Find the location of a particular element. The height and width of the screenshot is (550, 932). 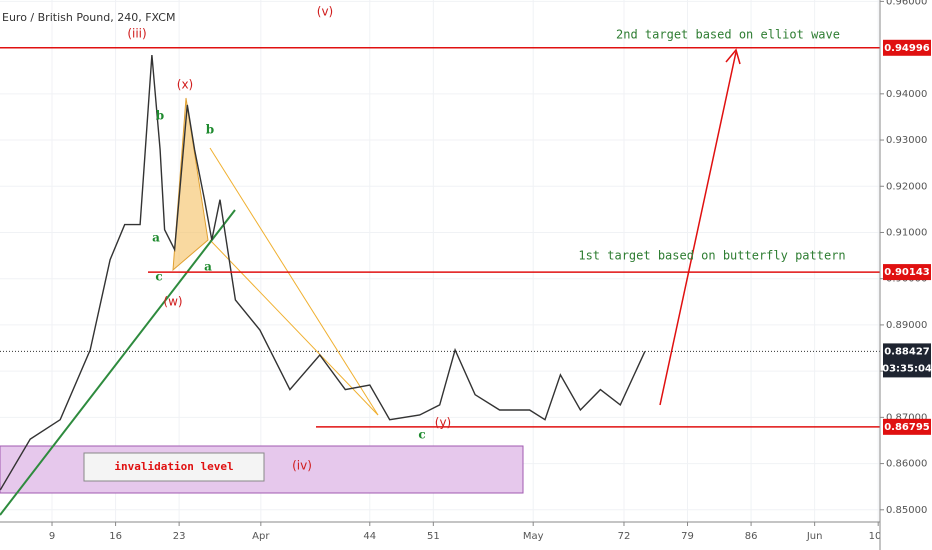

y-tick-label: 0.87000 is located at coordinates (906, 417).